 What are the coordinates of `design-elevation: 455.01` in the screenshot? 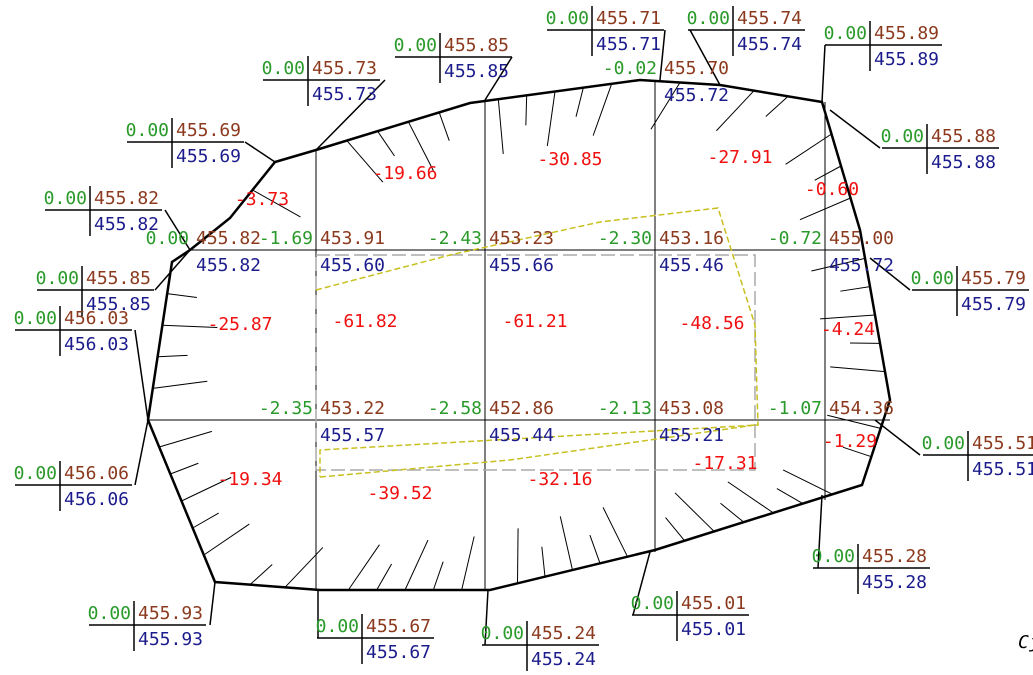 It's located at (713, 603).